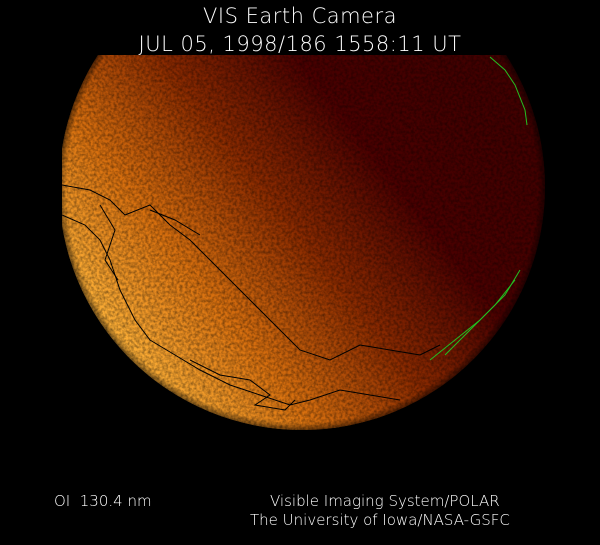 The width and height of the screenshot is (600, 545). I want to click on image-title: VIS Earth Camera, so click(300, 16).